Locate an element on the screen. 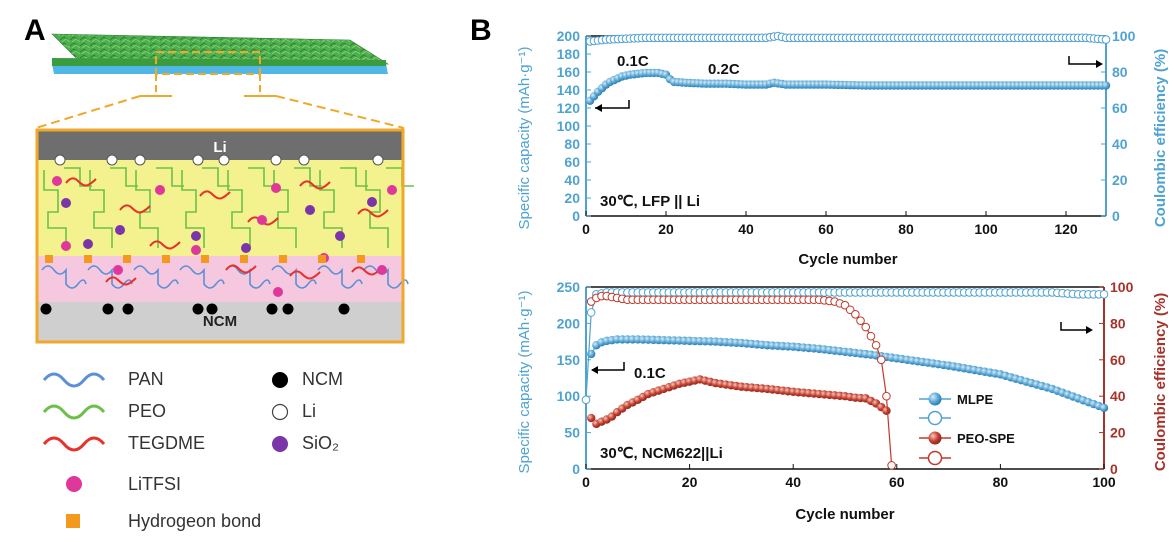  chart-lfp-annotation-02c: 0.2C is located at coordinates (724, 69).